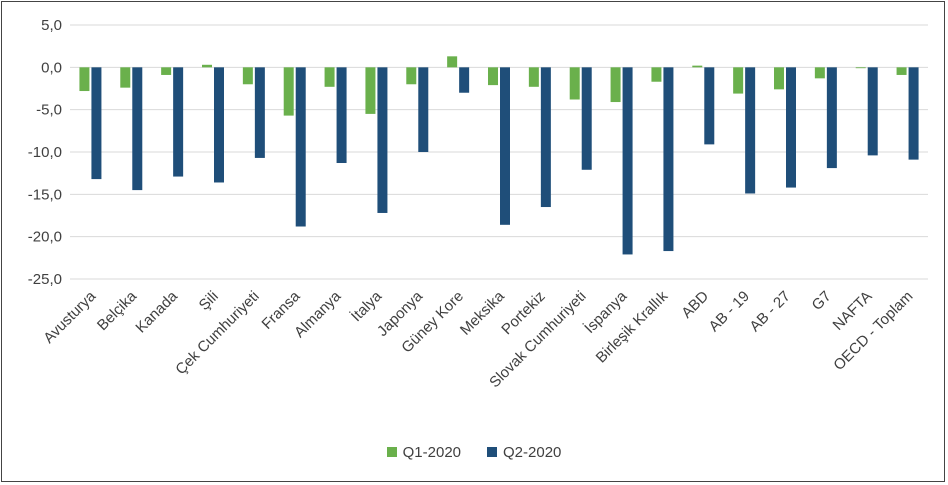 The height and width of the screenshot is (485, 948). I want to click on x-category-label: Almanya, so click(318, 314).